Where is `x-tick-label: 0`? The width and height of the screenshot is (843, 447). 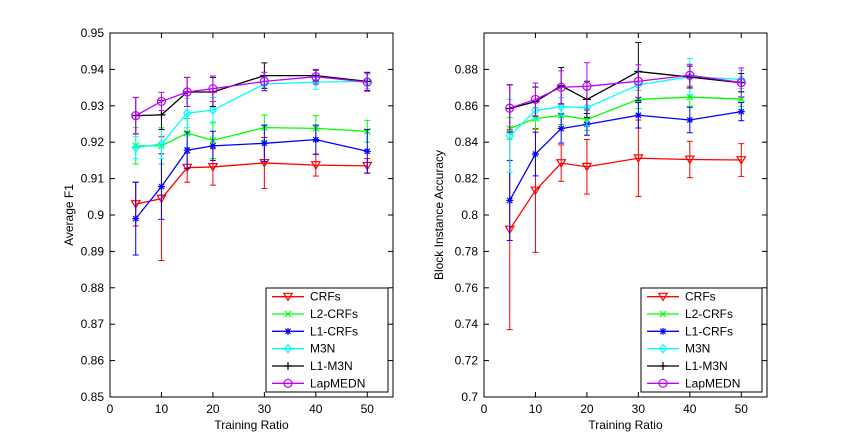 x-tick-label: 0 is located at coordinates (110, 409).